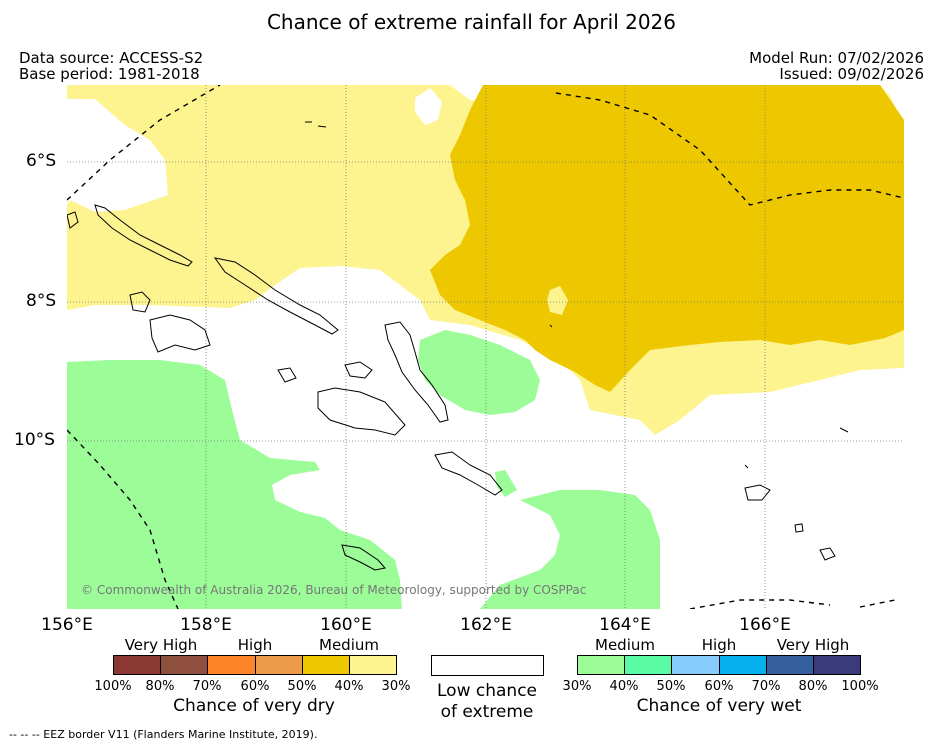 This screenshot has height=747, width=943. What do you see at coordinates (765, 625) in the screenshot?
I see `lon-label-166e: 166°E` at bounding box center [765, 625].